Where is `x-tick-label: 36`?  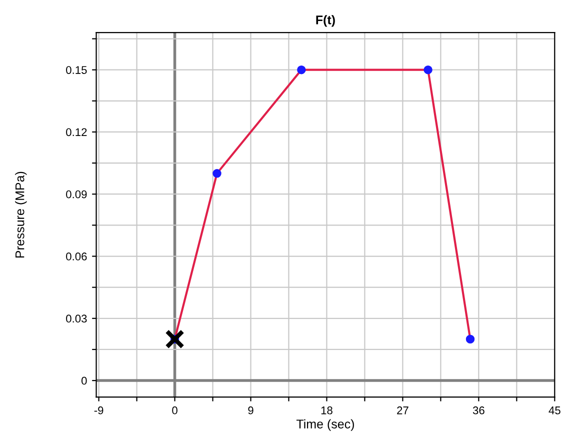 x-tick-label: 36 is located at coordinates (478, 410).